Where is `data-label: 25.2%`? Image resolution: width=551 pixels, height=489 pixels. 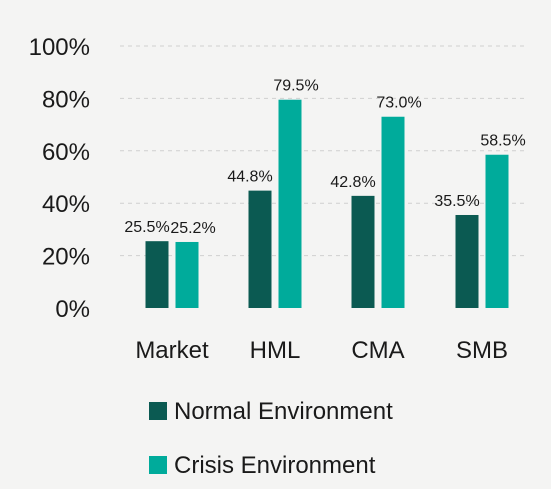
data-label: 25.2% is located at coordinates (192, 228).